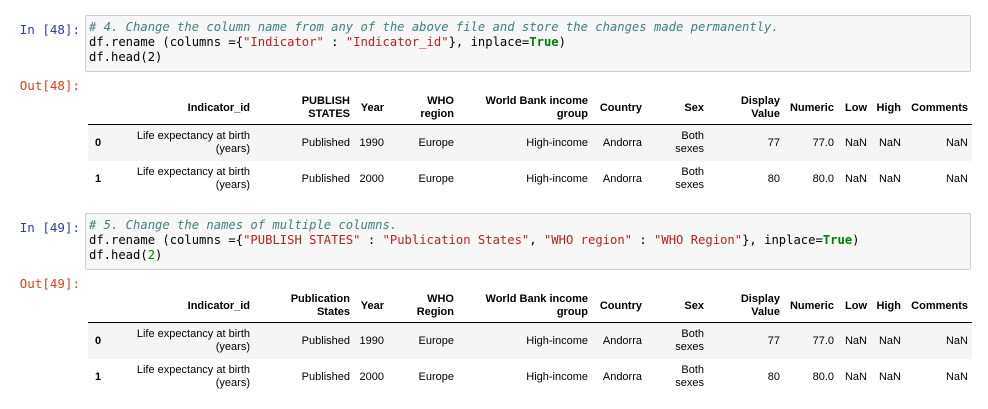 This screenshot has width=988, height=409. Describe the element at coordinates (126, 57) in the screenshot. I see `code: df.head(2)` at that location.